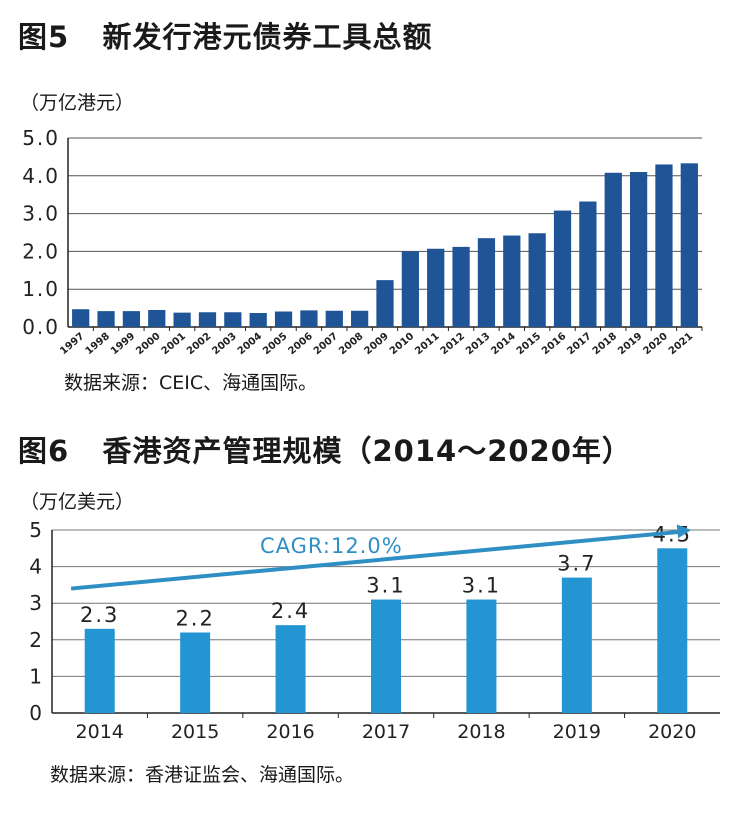  What do you see at coordinates (233, 319) in the screenshot?
I see `bar-2003` at bounding box center [233, 319].